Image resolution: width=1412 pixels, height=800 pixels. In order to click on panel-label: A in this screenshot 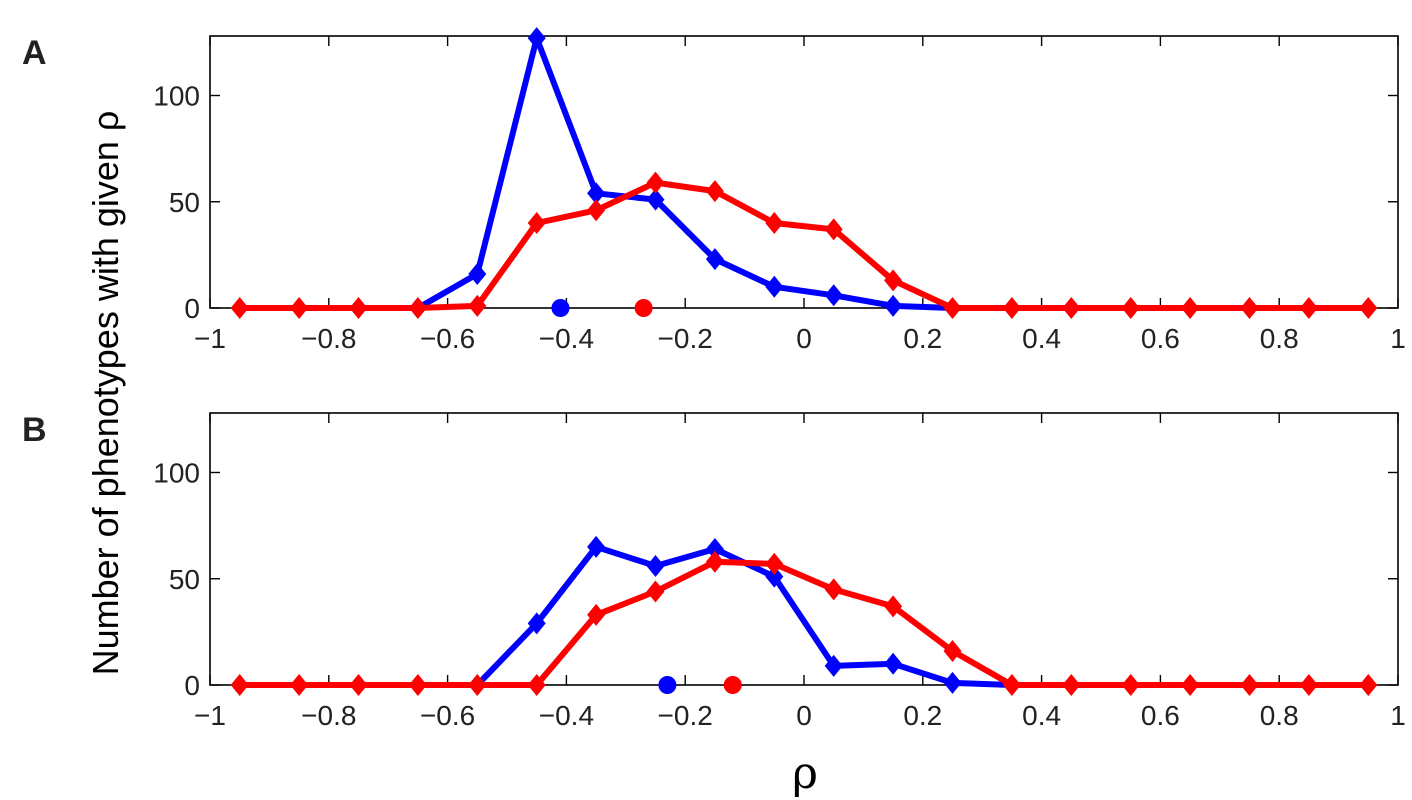, I will do `click(34, 53)`.